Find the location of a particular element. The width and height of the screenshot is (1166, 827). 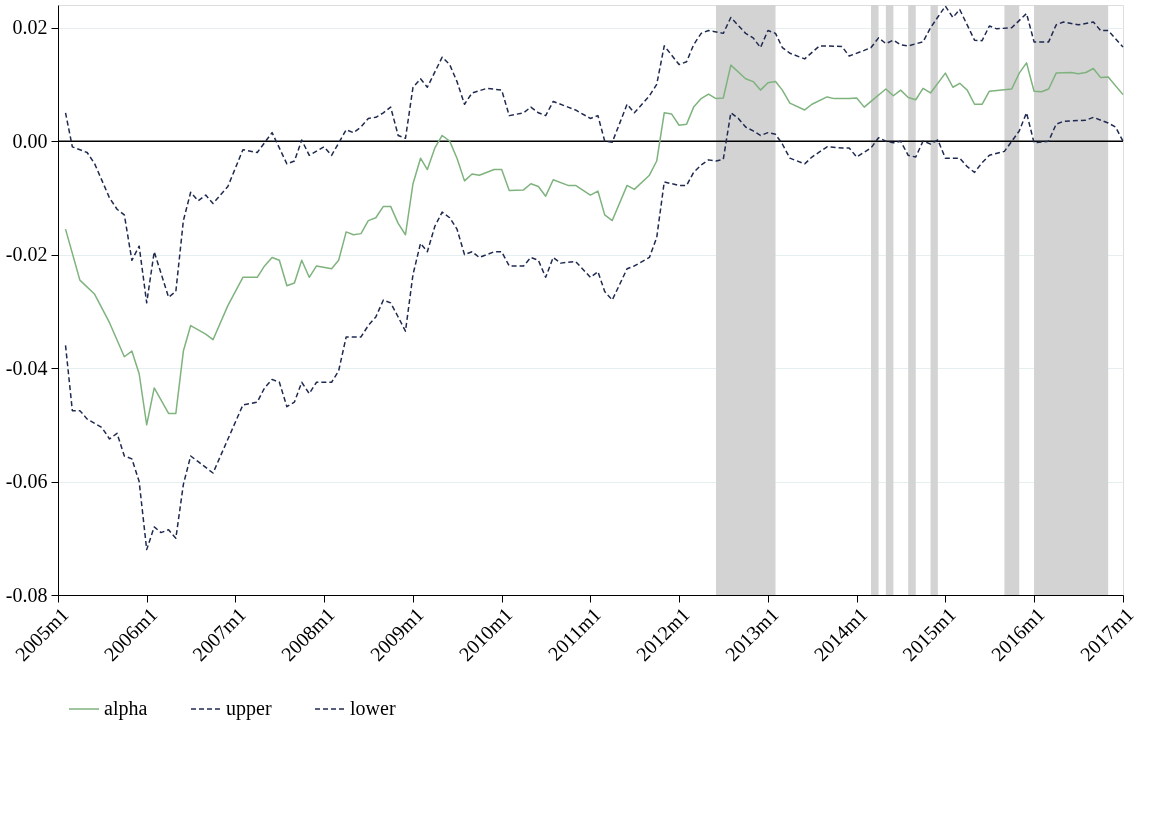

y-tick-label: 0.00 is located at coordinates (30, 140).